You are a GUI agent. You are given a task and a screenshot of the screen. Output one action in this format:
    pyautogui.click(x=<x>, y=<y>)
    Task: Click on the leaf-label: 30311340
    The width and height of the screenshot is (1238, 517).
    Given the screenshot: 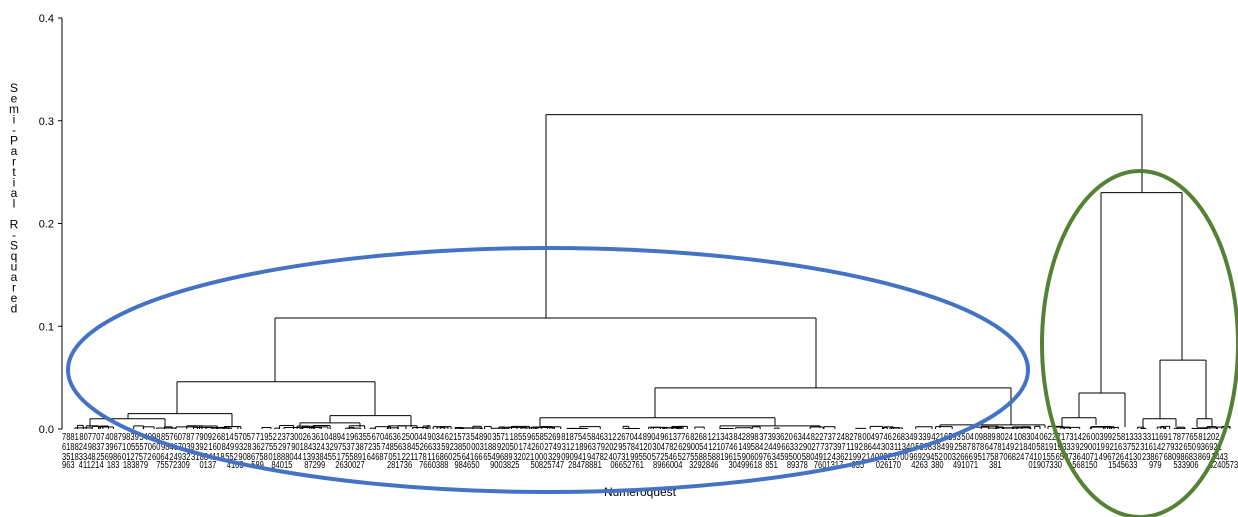 What is the action you would take?
    pyautogui.click(x=898, y=447)
    